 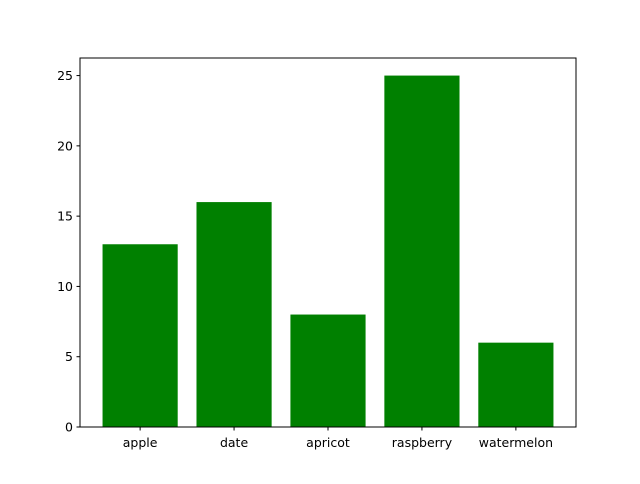 I want to click on x-axis: apple date apricot raspberry watermelon, so click(x=338, y=438).